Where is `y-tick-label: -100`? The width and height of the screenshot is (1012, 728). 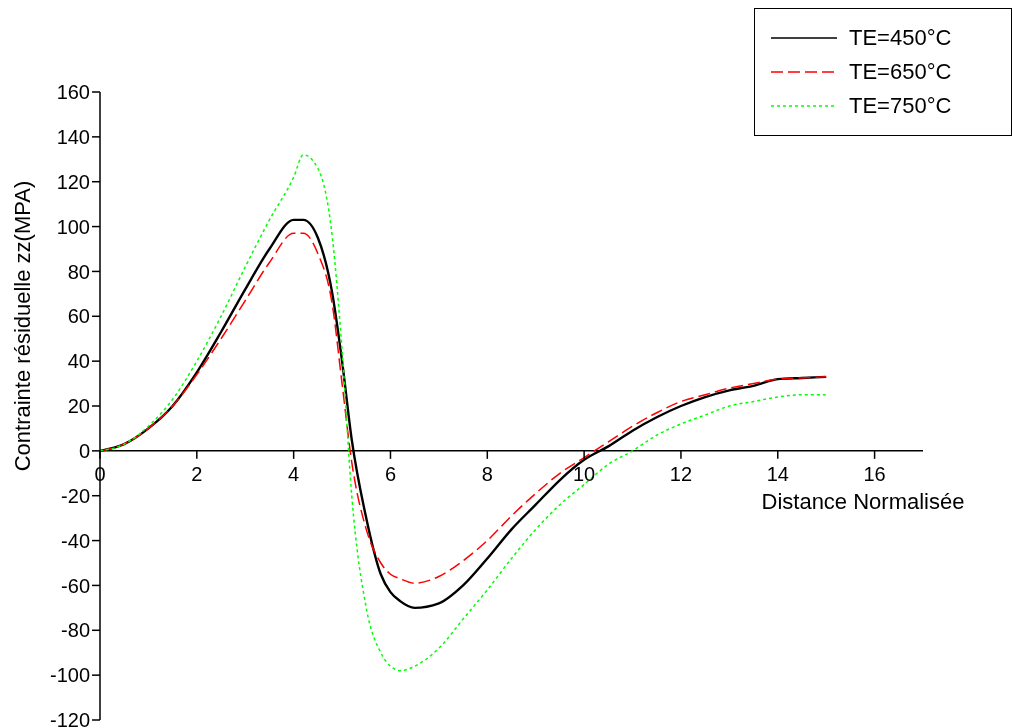 y-tick-label: -100 is located at coordinates (69, 675).